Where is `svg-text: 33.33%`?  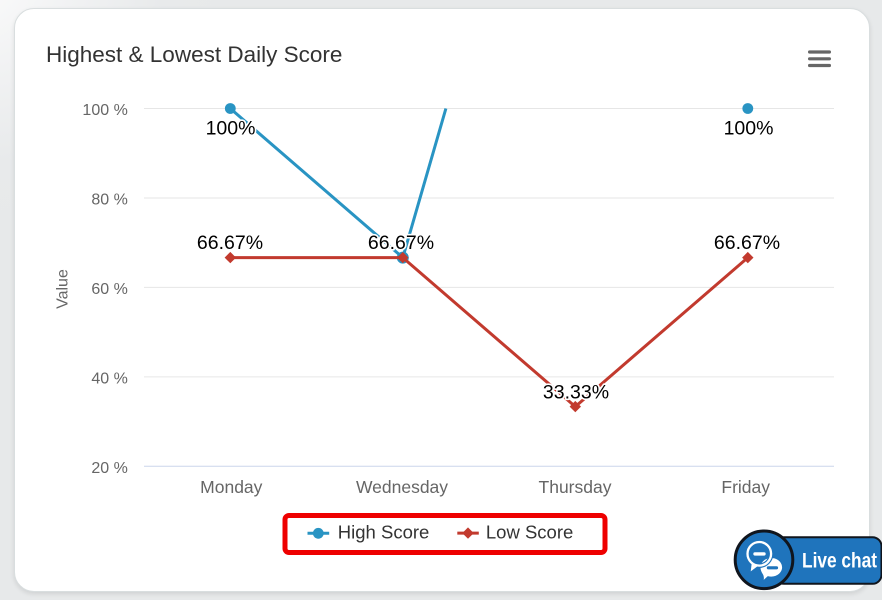
svg-text: 33.33% is located at coordinates (576, 393).